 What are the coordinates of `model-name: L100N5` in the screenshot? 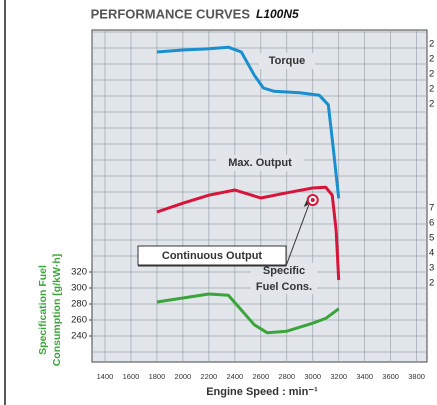 It's located at (277, 14).